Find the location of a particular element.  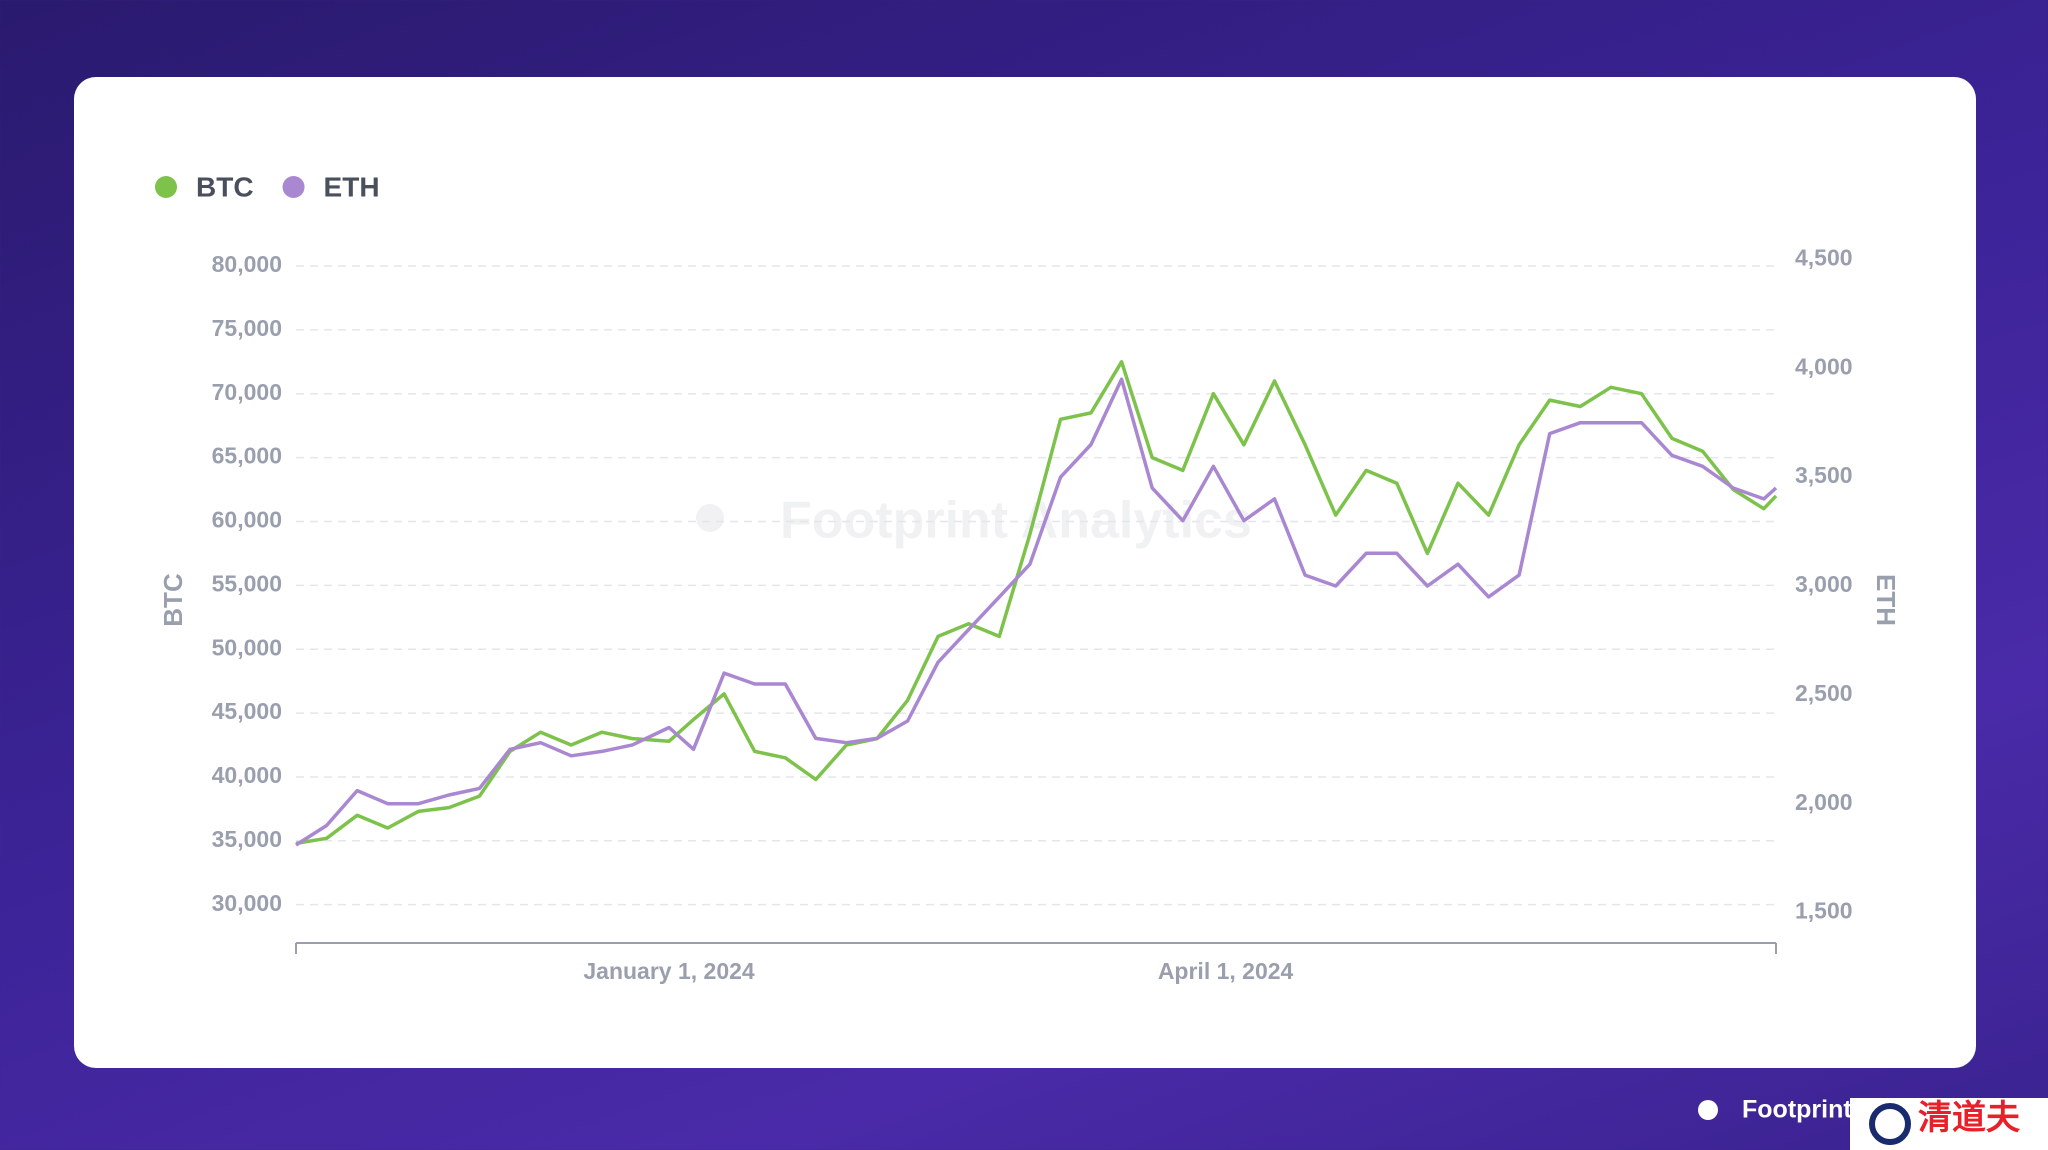

y2-axis-title: ETH is located at coordinates (1886, 600).